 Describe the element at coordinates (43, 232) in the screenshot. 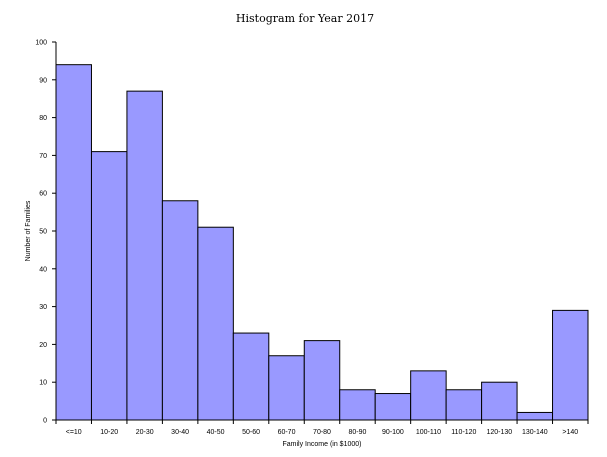

I see `y-tick-label: 50` at that location.